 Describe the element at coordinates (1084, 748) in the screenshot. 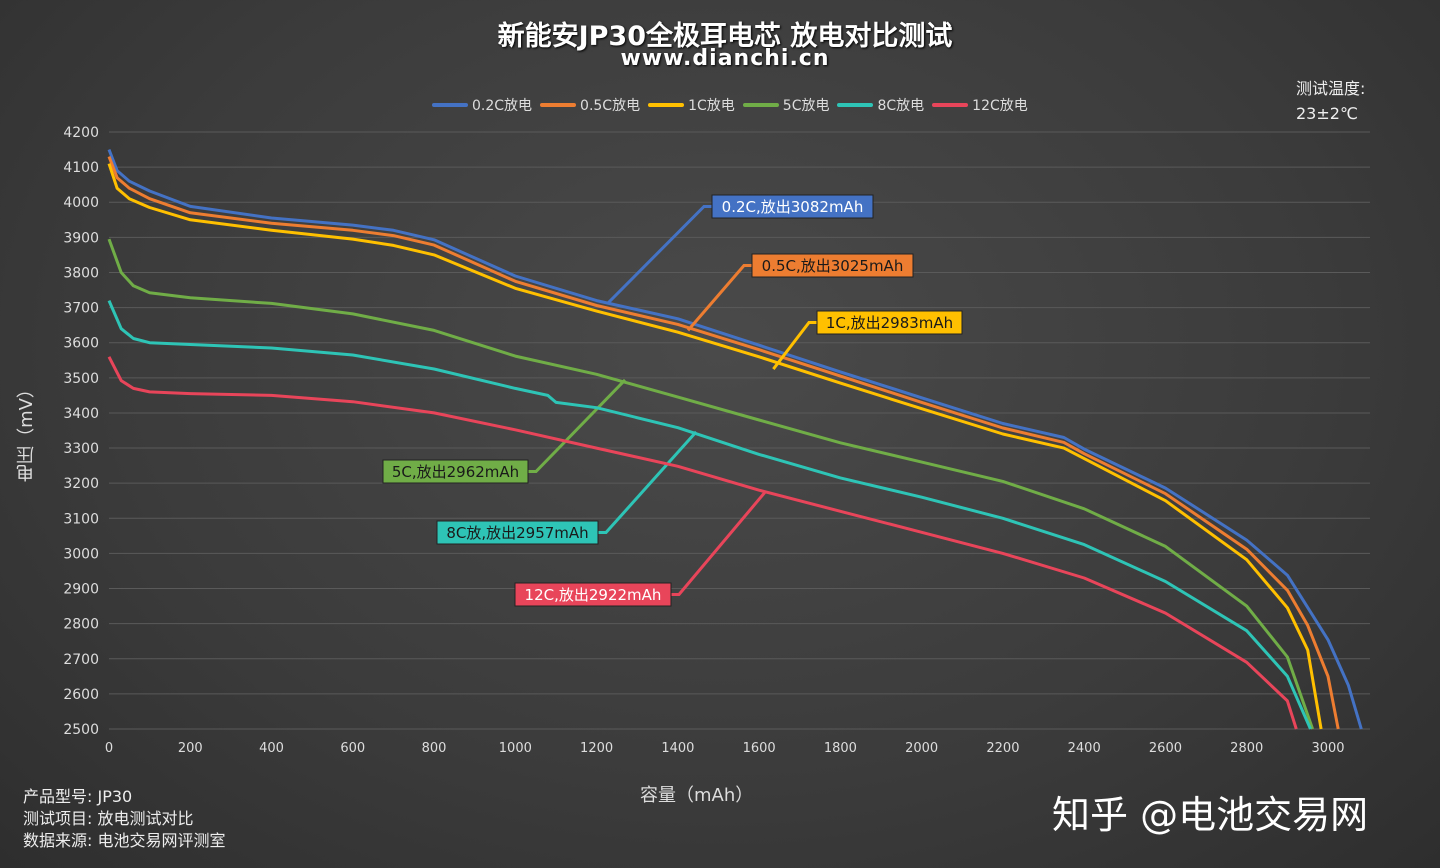

I see `x-tick-label: 2400` at that location.